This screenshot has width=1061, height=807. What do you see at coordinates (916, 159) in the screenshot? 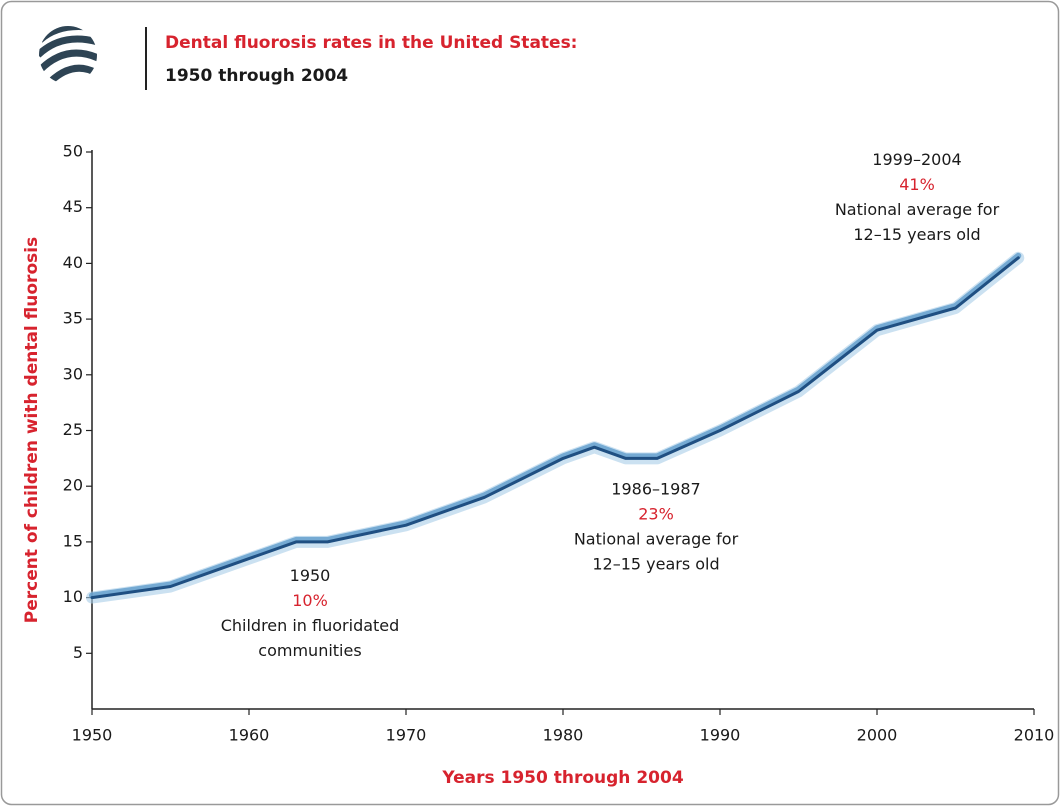
I see `annotation-period: 1999–2004` at bounding box center [916, 159].